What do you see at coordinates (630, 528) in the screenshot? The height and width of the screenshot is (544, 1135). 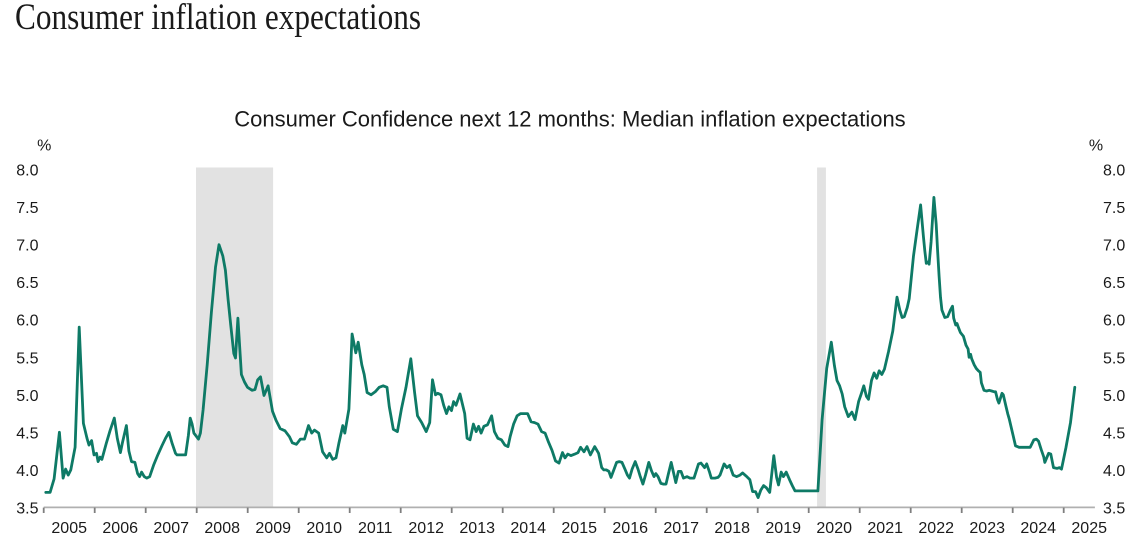 I see `svg-text: 2016` at bounding box center [630, 528].